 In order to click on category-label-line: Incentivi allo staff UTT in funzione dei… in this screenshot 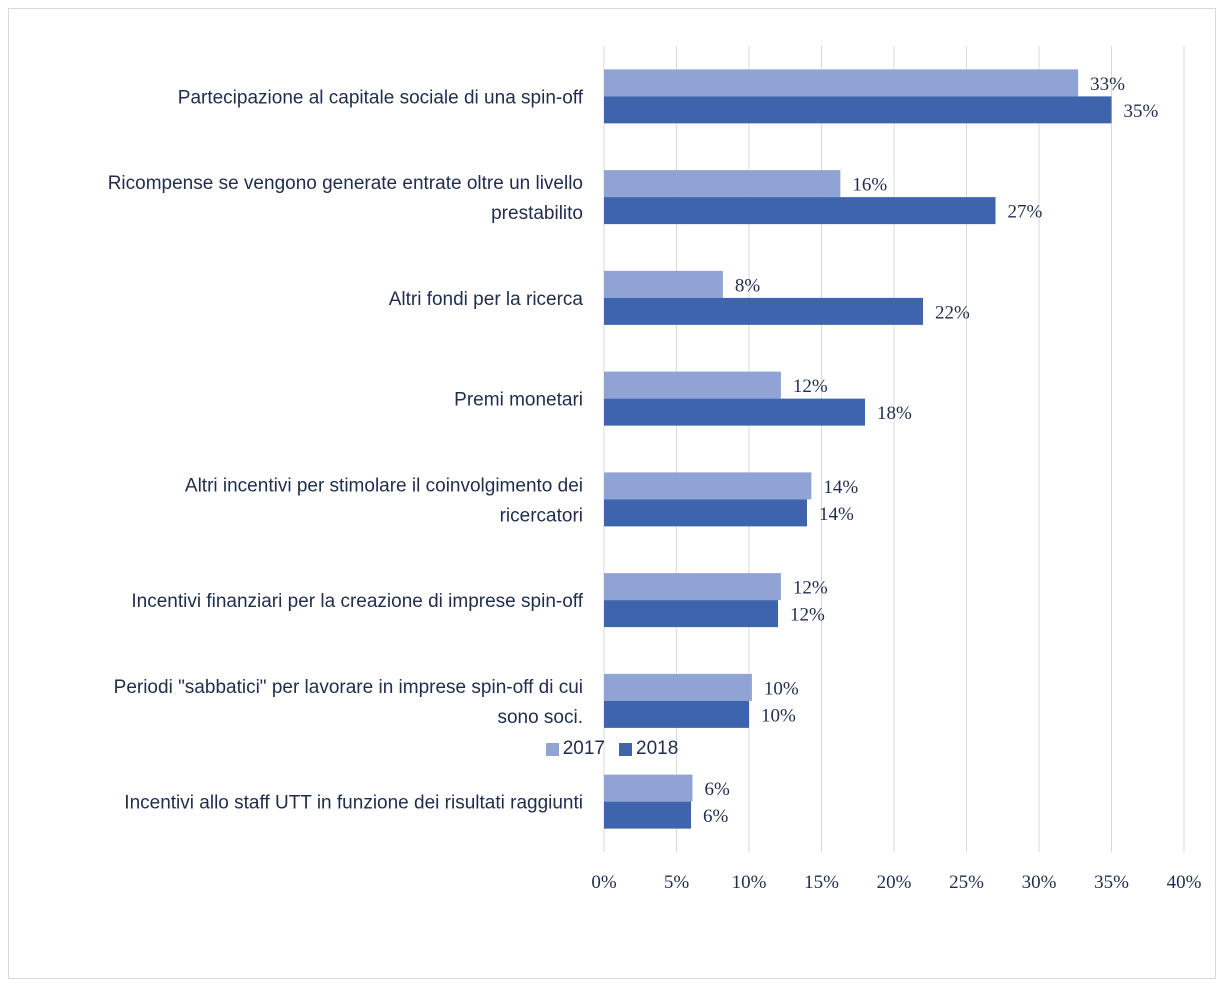, I will do `click(353, 803)`.